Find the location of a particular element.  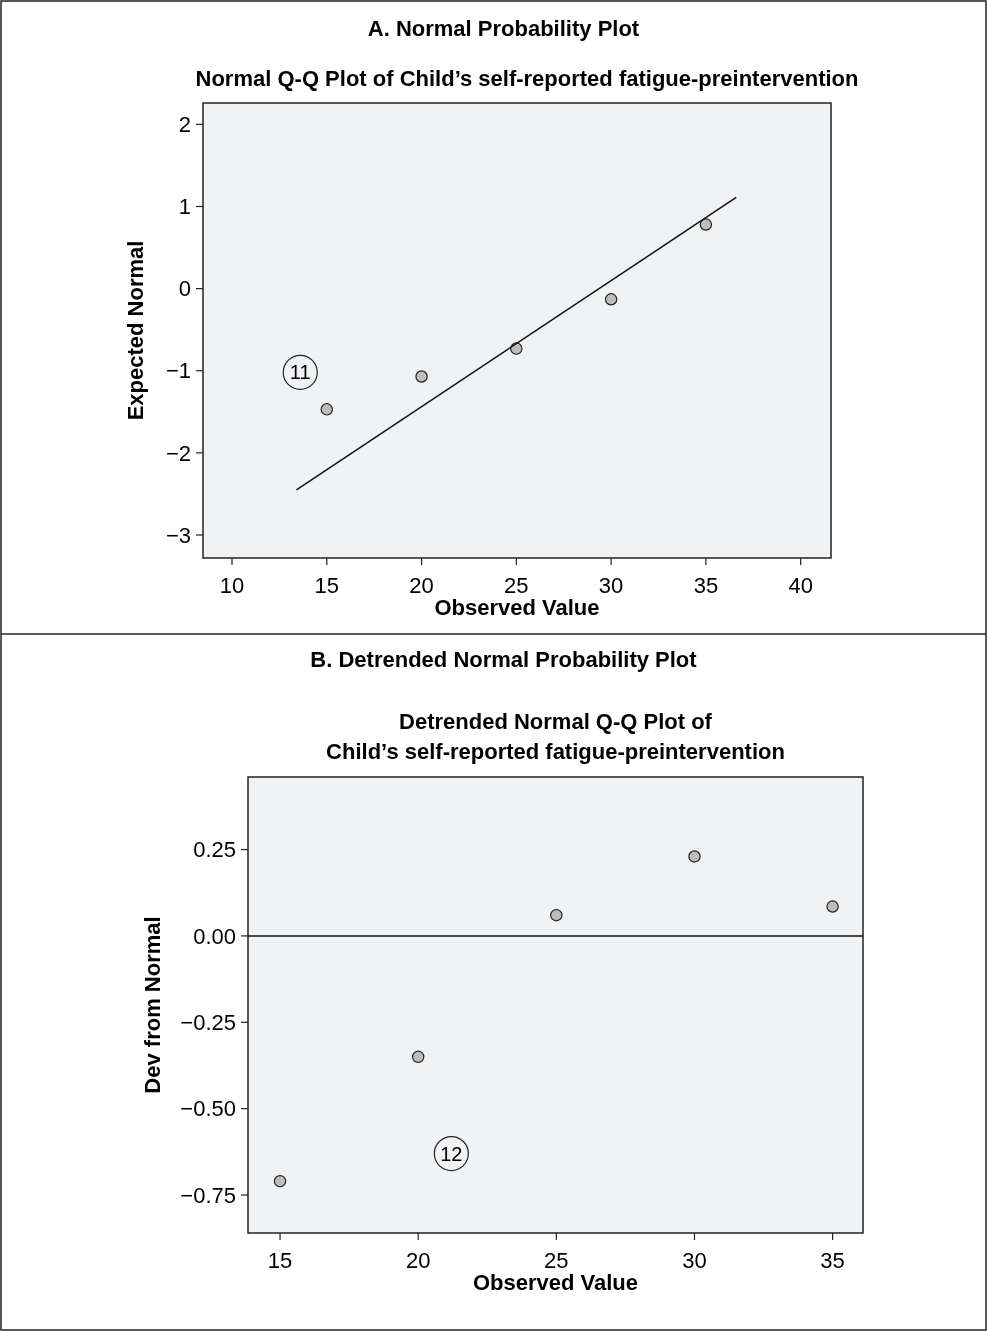

y-axis-title: Expected Normal is located at coordinates (135, 330).